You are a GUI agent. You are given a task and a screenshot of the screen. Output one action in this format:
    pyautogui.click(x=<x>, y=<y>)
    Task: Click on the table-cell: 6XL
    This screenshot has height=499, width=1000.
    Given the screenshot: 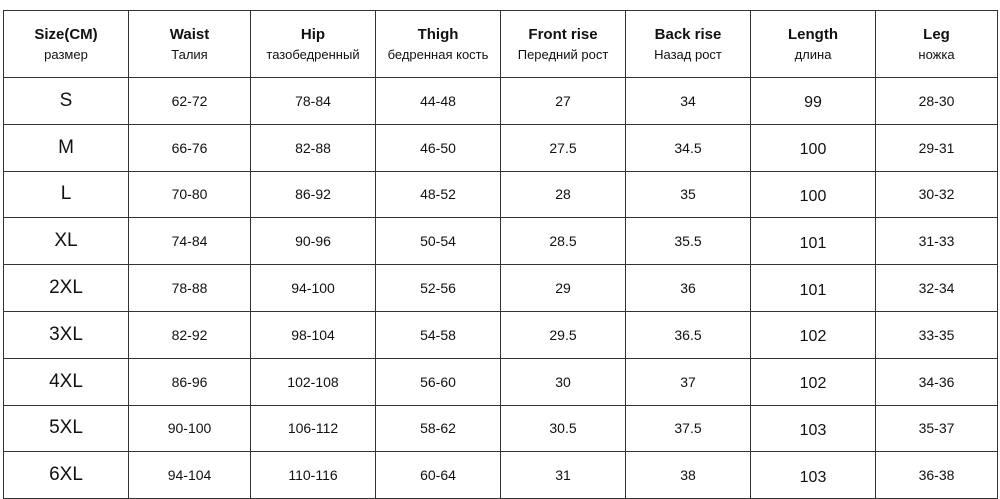 What is the action you would take?
    pyautogui.click(x=66, y=475)
    